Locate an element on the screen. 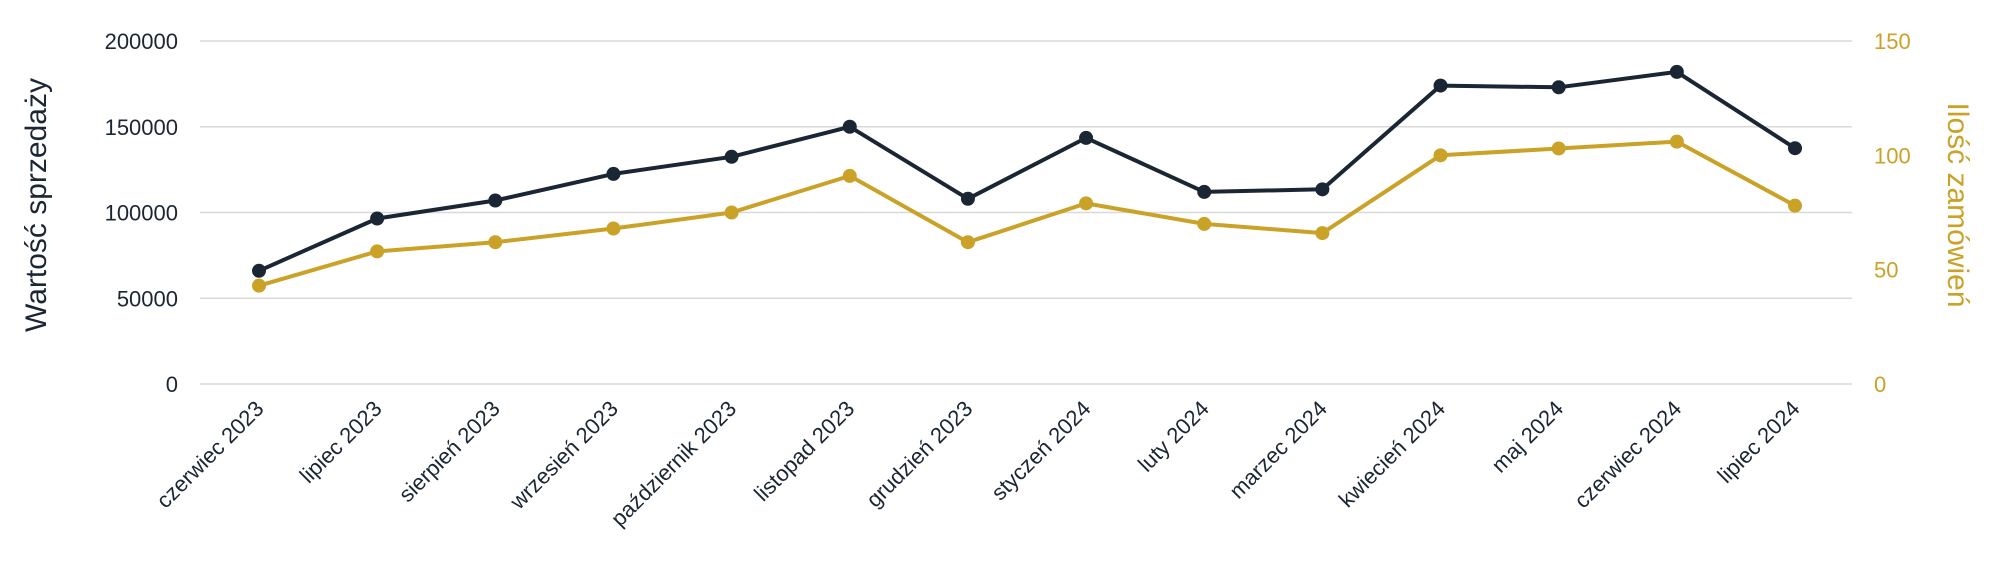  left-tick-label: 150000 is located at coordinates (141, 127).